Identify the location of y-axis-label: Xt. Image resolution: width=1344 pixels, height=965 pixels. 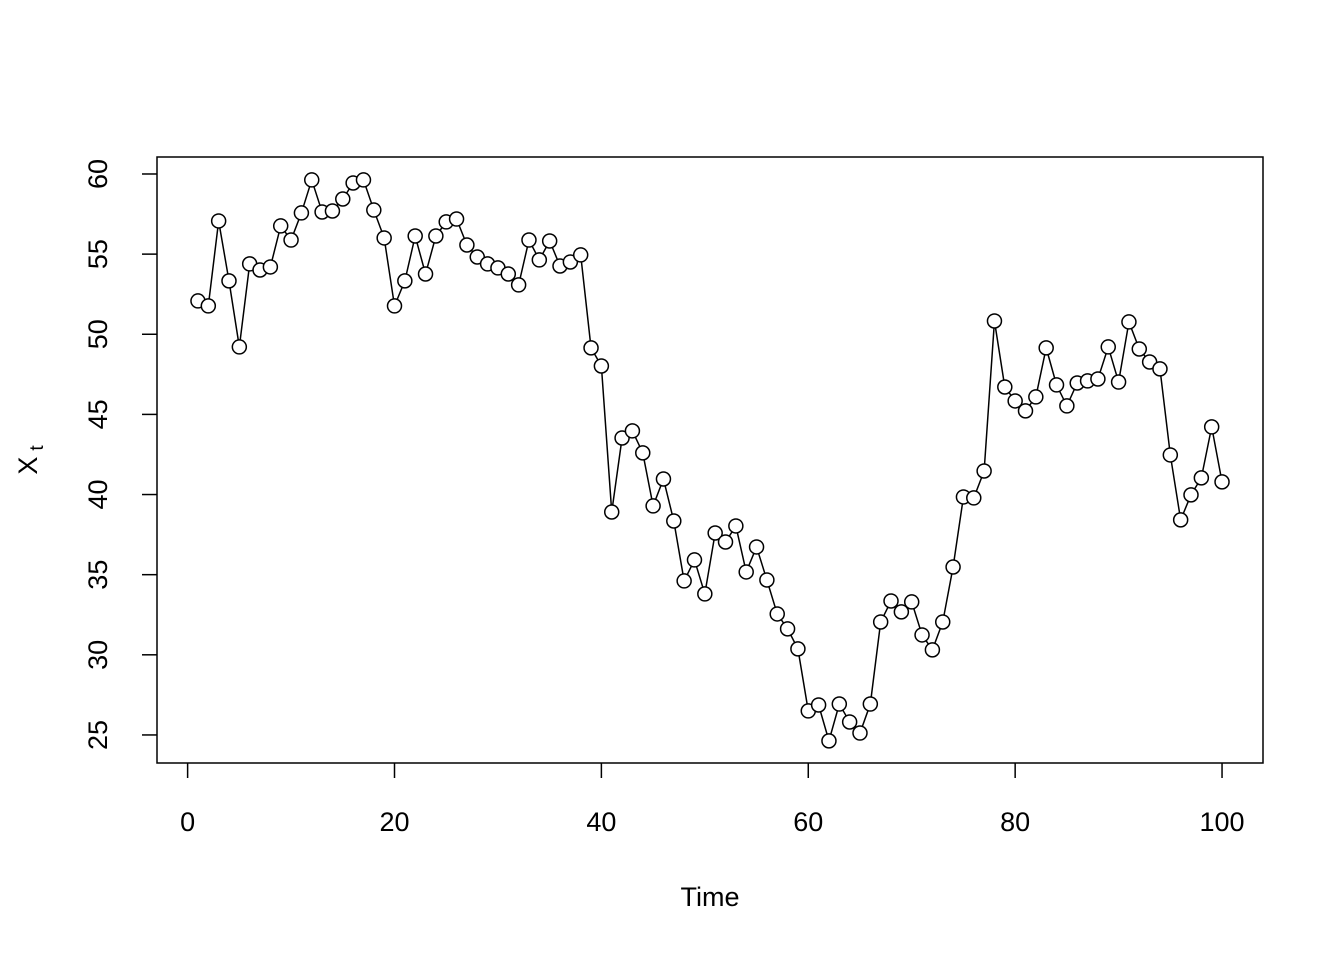
(30, 460).